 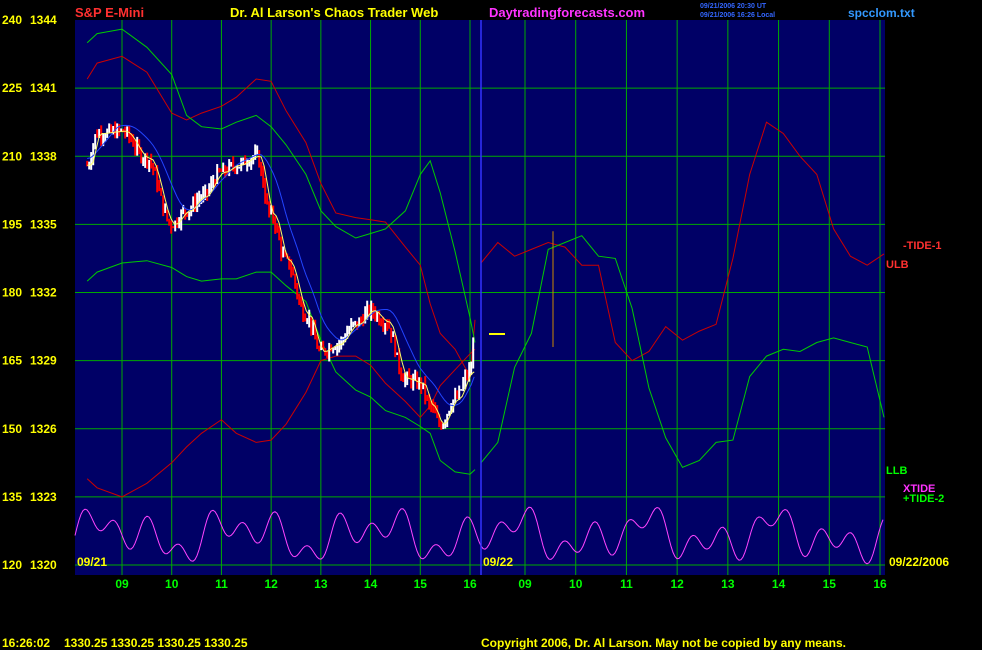 What do you see at coordinates (371, 584) in the screenshot?
I see `xtick-5: 14` at bounding box center [371, 584].